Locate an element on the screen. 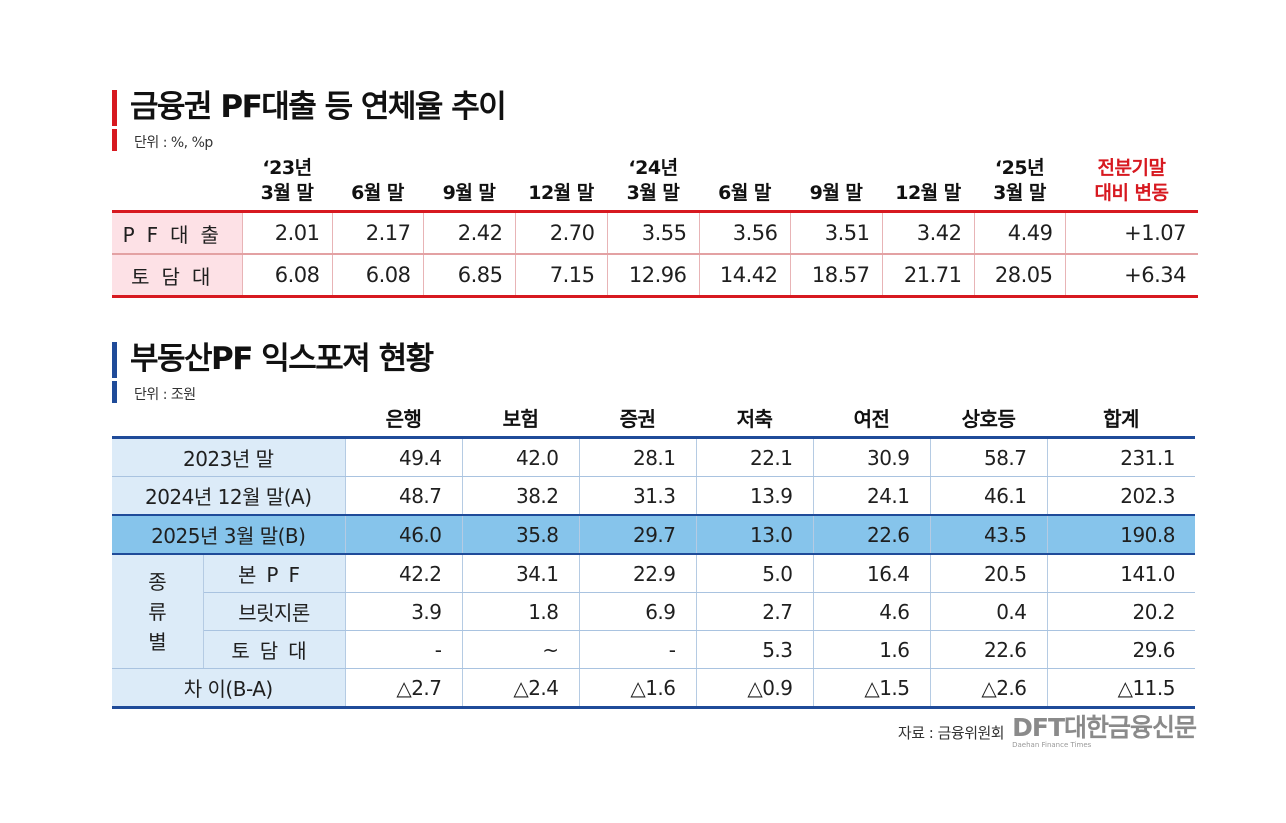 This screenshot has width=1286, height=823. row-label: 2025년 3월 말(B) is located at coordinates (228, 534).